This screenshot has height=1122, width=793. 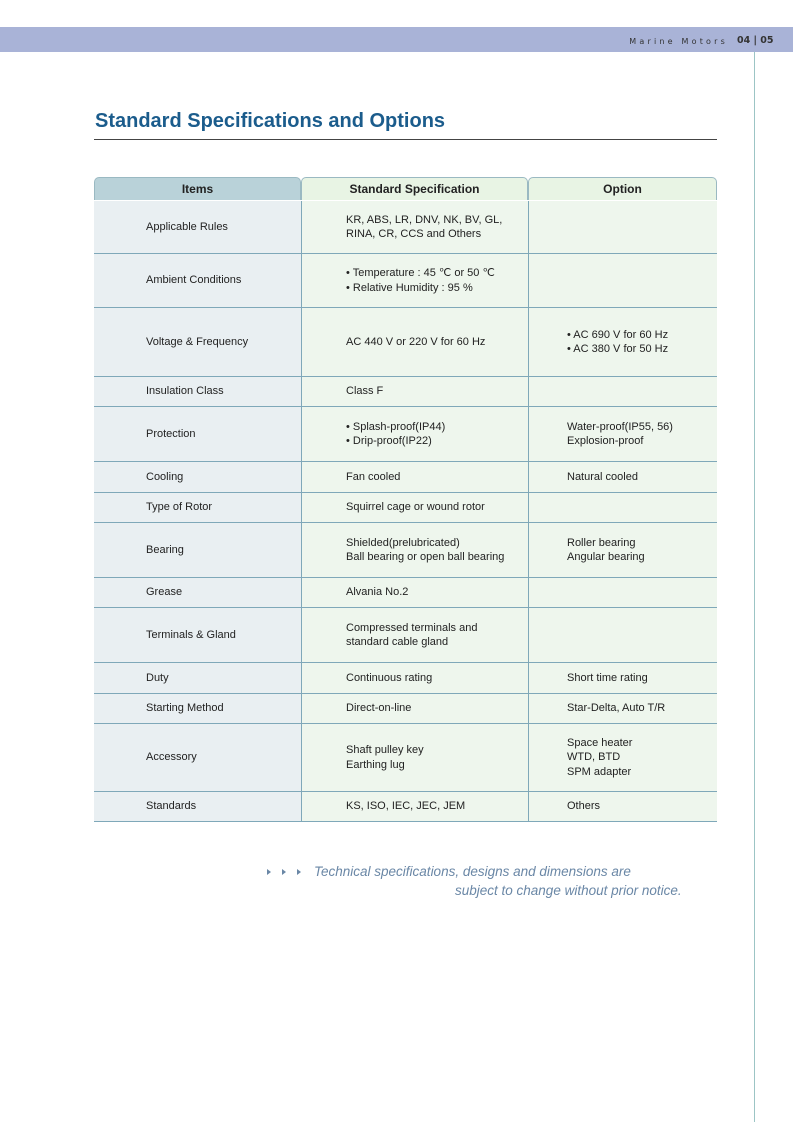 I want to click on margin-line, so click(x=754, y=587).